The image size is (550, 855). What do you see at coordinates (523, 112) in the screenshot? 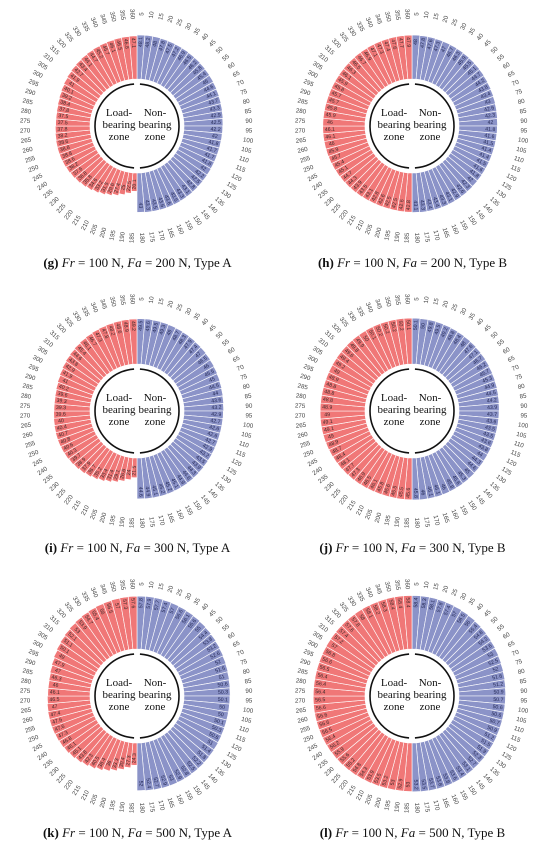
I see `angle-tick-label: 85` at bounding box center [523, 112].